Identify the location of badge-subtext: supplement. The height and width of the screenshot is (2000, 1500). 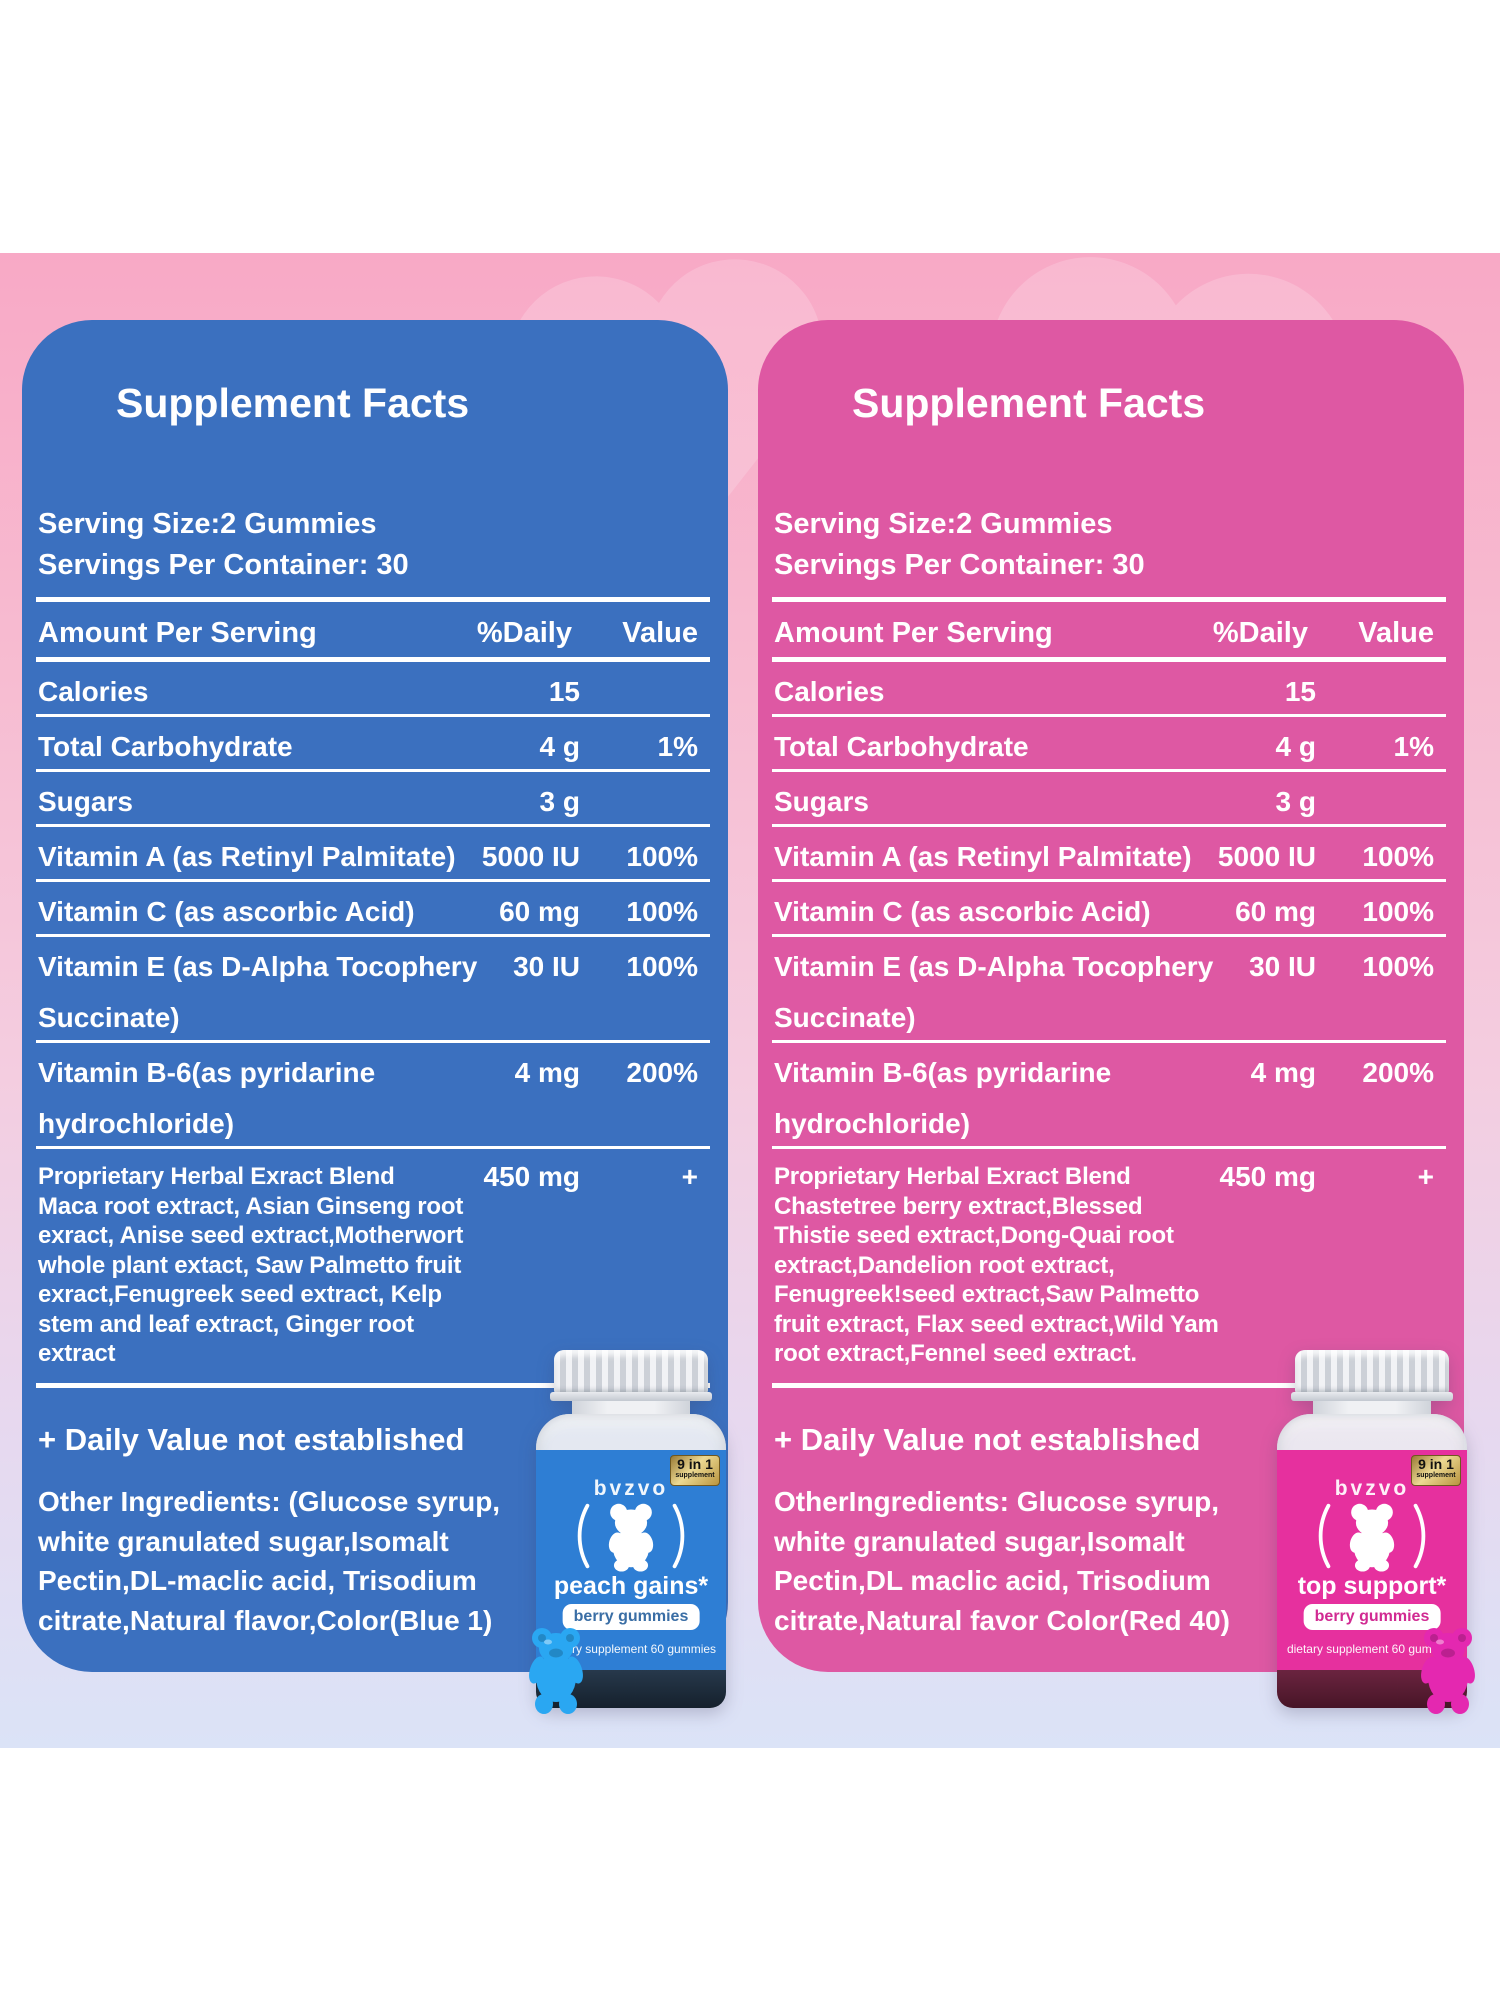
(695, 1475).